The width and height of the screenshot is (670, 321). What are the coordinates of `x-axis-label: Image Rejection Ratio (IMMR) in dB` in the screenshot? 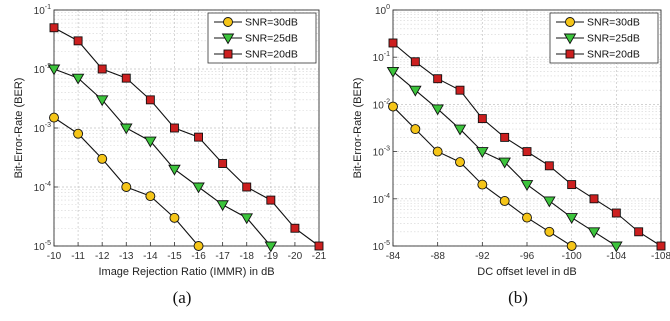 It's located at (186, 272).